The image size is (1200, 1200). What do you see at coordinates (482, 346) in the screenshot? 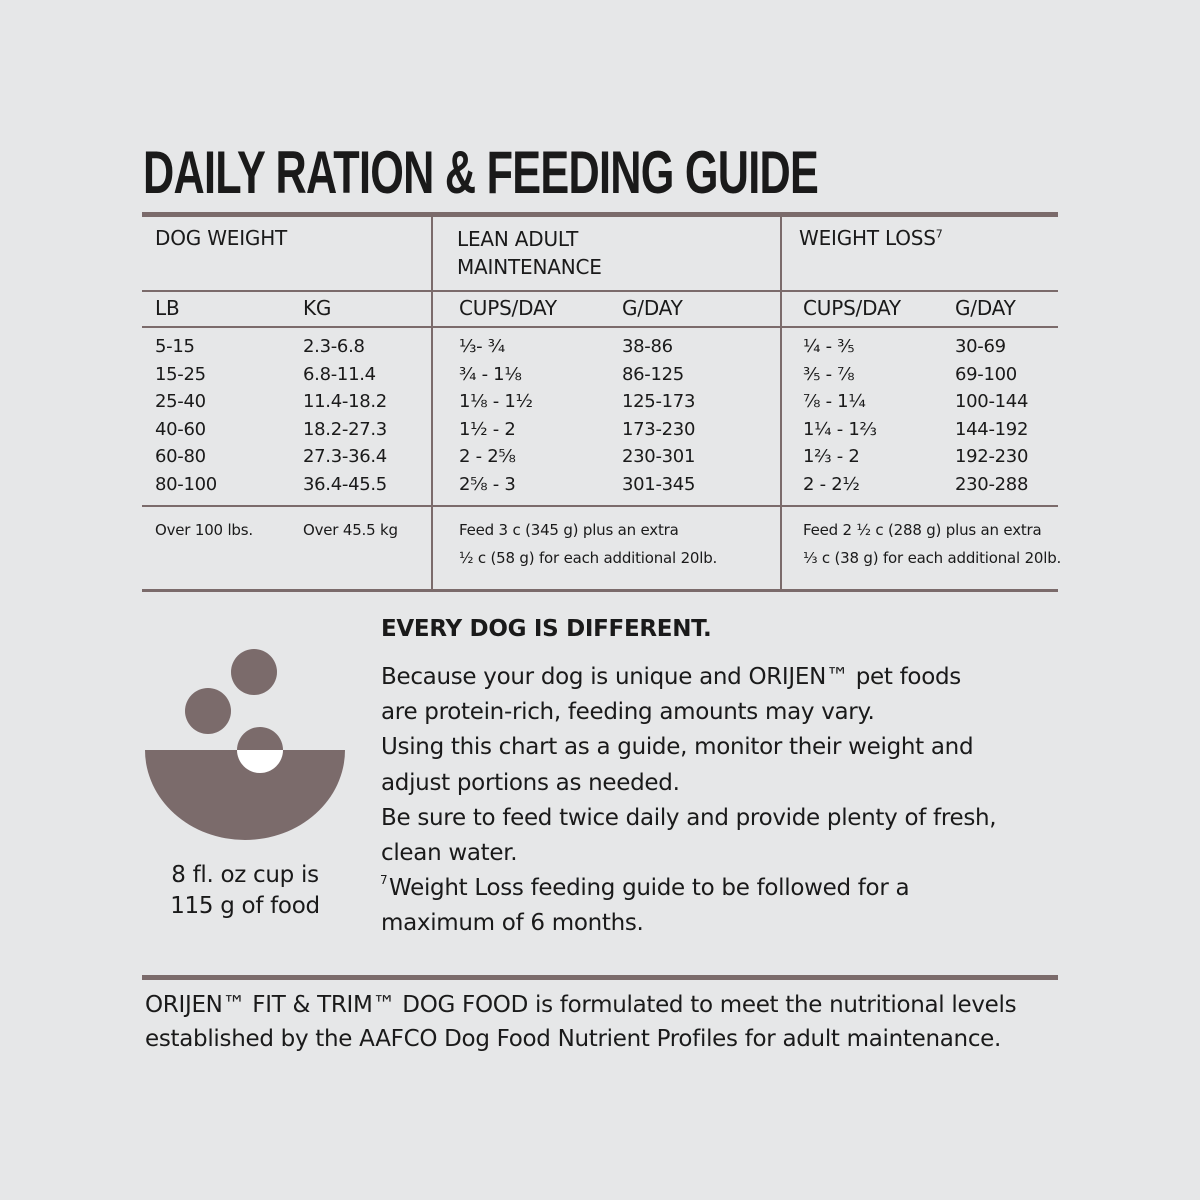
I see `table-cell: ⅓- ¾` at bounding box center [482, 346].